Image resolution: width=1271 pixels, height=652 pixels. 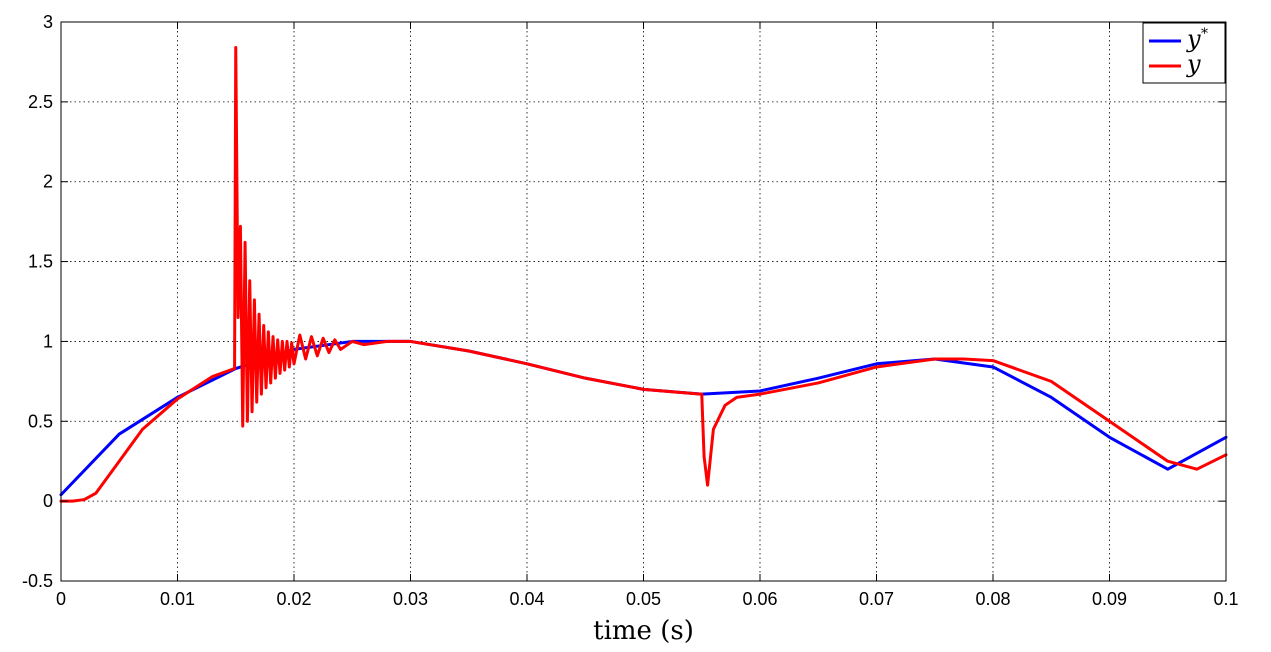 I want to click on x-axis-title: time (s), so click(x=643, y=631).